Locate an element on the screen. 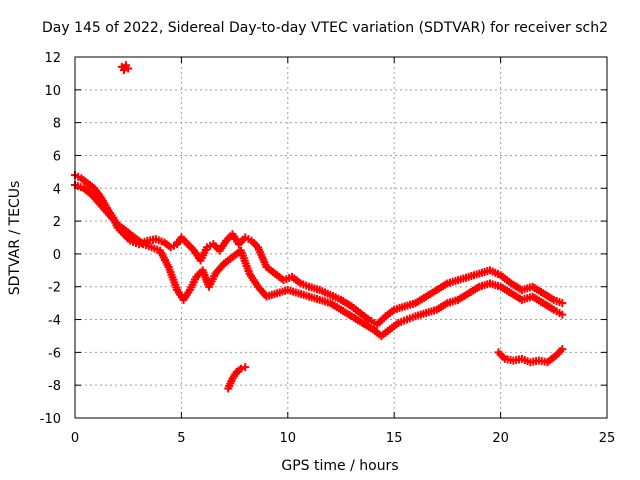  x-tick-label: 25 is located at coordinates (607, 438).